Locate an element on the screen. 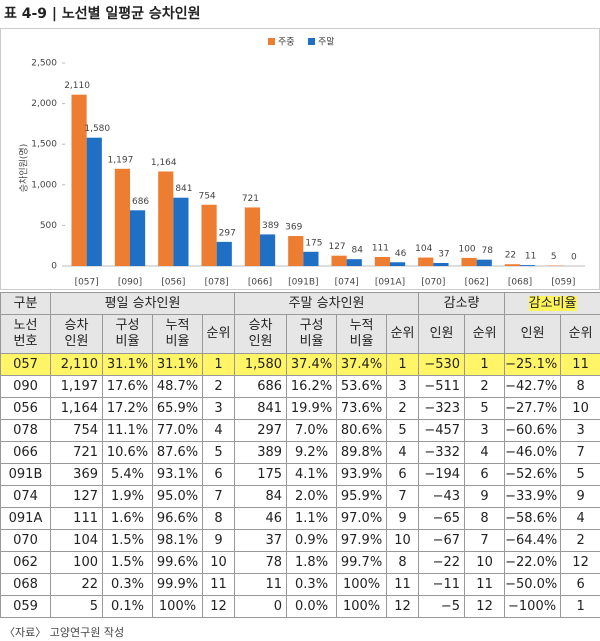  table-cell: 10 is located at coordinates (485, 562).